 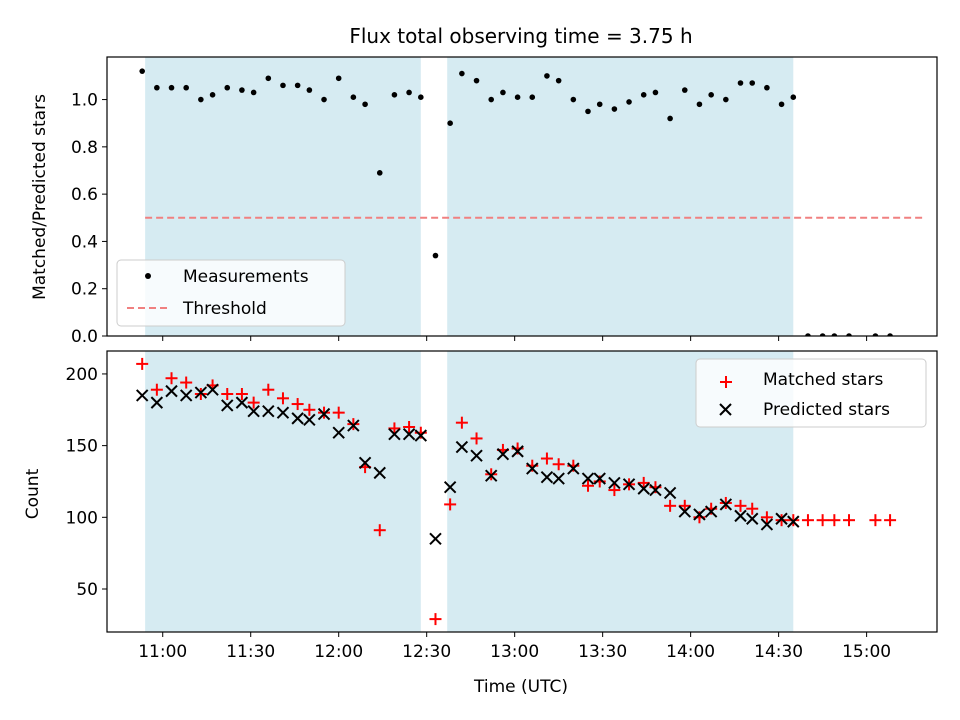 I want to click on bottom-y-tick-label: 50, so click(x=87, y=590).